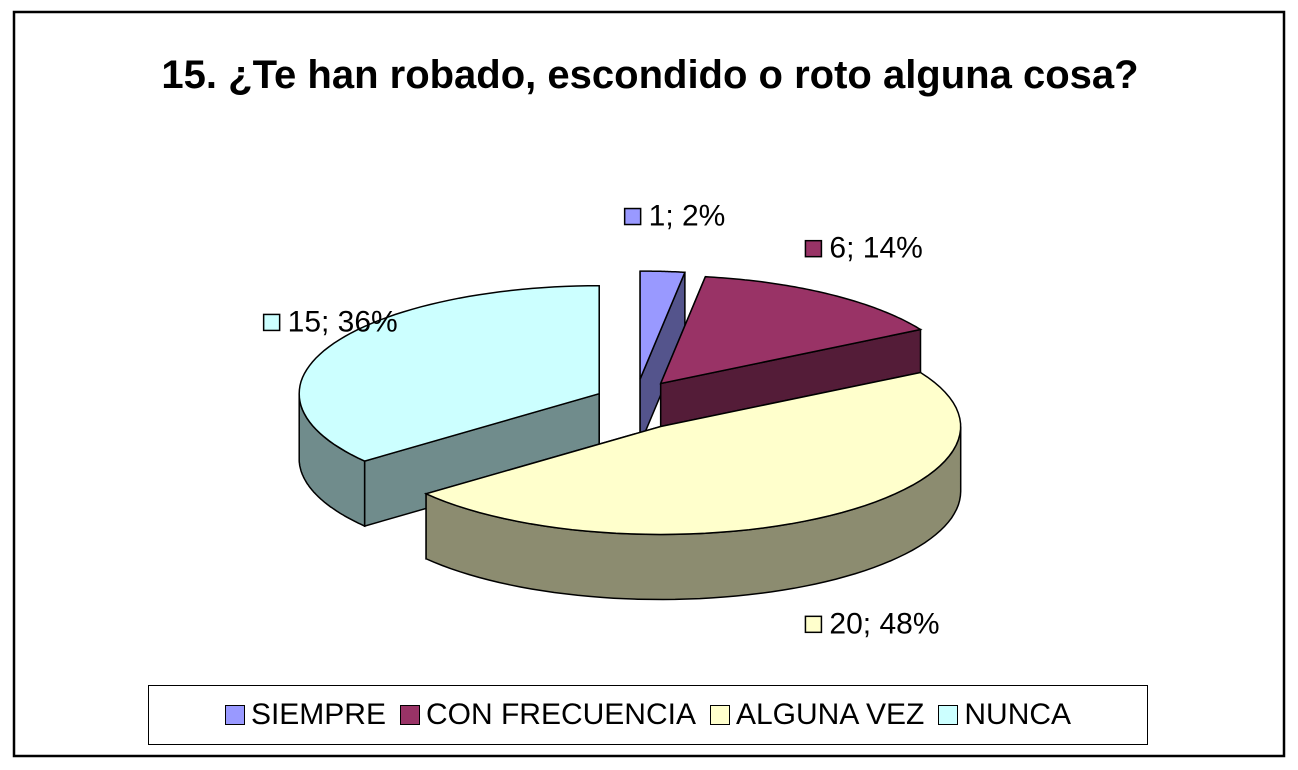  Describe the element at coordinates (1018, 714) in the screenshot. I see `legend-label: NUNCA` at that location.